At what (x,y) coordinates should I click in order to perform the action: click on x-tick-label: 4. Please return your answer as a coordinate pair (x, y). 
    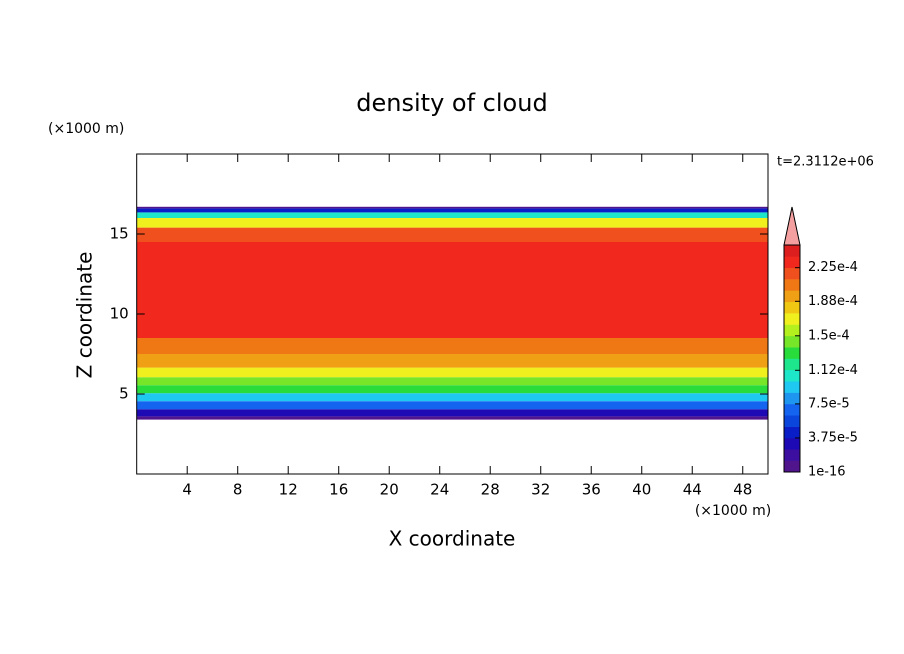
    Looking at the image, I should click on (187, 490).